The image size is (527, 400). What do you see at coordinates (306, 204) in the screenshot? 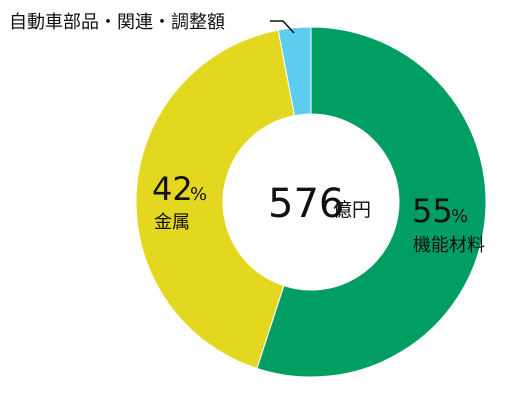
I see `total-value: 576` at bounding box center [306, 204].